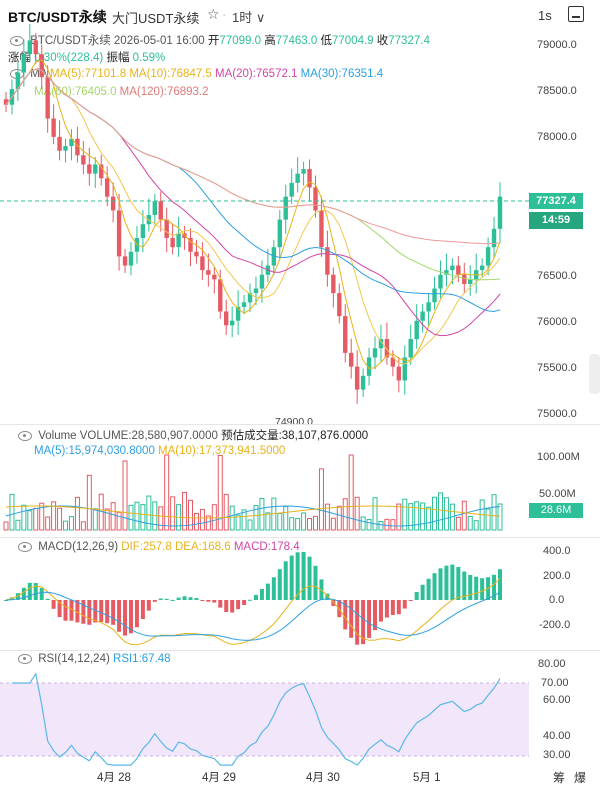 This screenshot has width=600, height=801. I want to click on price-axis-label: 76000.0, so click(557, 322).